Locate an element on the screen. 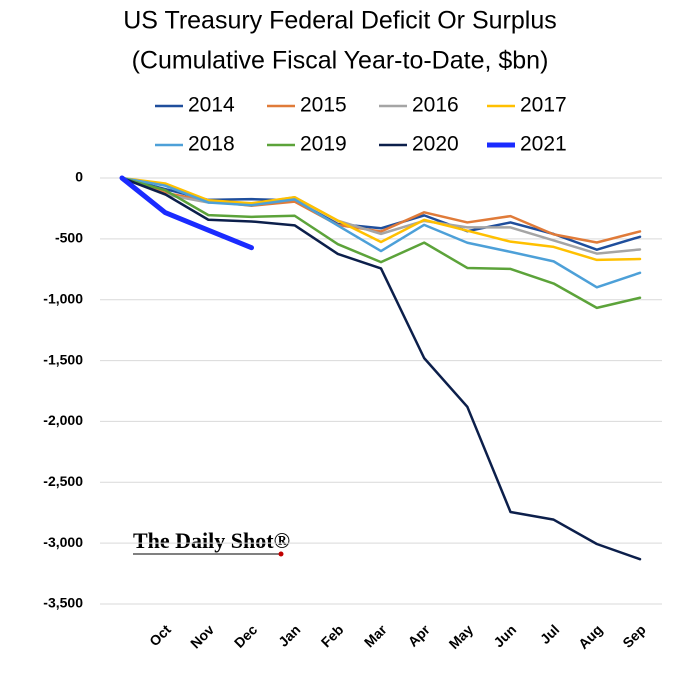 The image size is (680, 675). legend-label: 2019 is located at coordinates (323, 144).